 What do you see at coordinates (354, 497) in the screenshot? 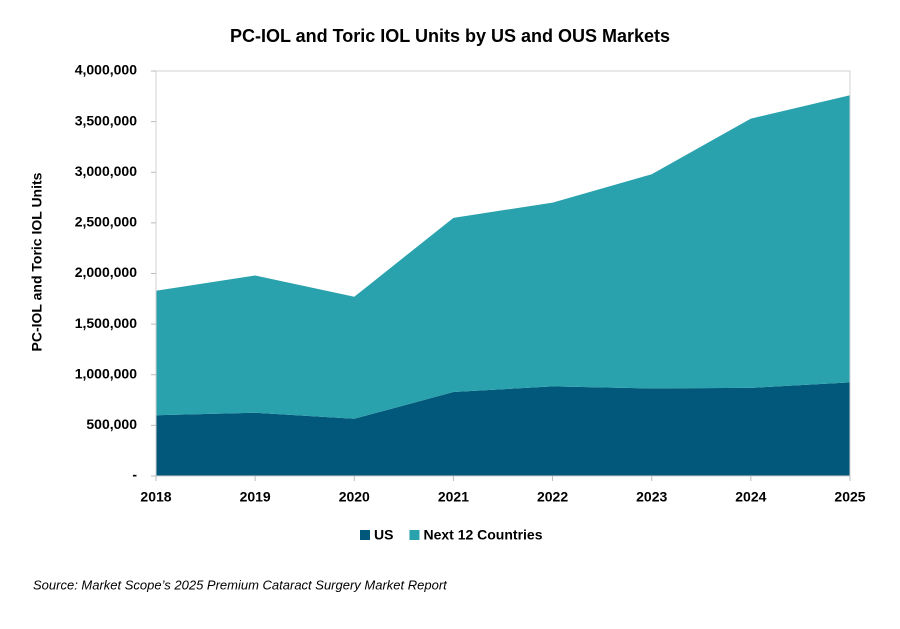
I see `x-tick-label: 2020` at bounding box center [354, 497].